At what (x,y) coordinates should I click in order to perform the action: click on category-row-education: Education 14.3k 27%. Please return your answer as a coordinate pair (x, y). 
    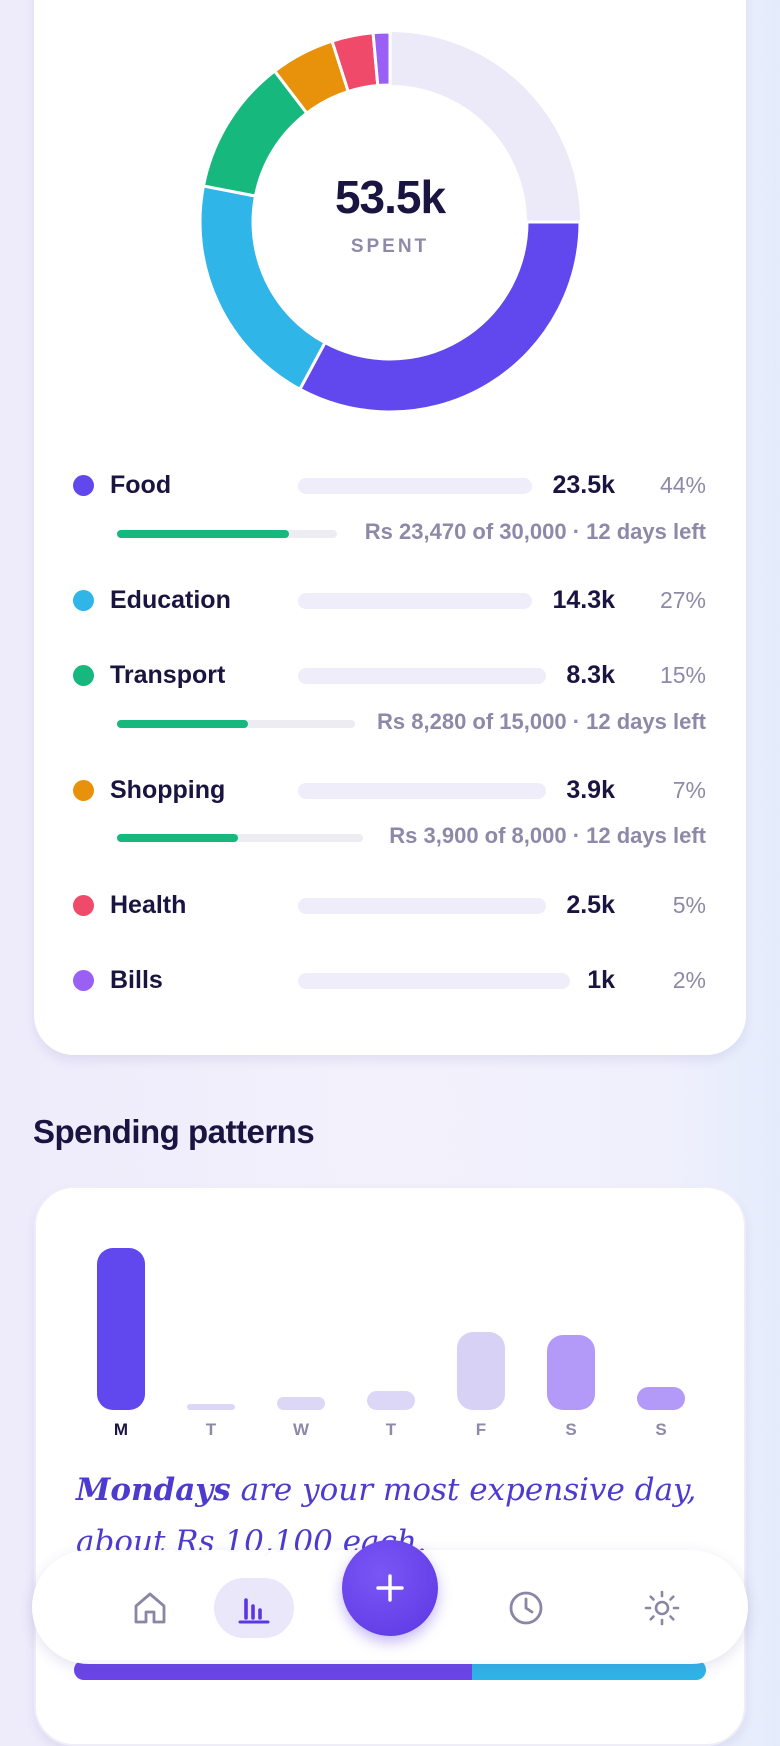
    Looking at the image, I should click on (390, 600).